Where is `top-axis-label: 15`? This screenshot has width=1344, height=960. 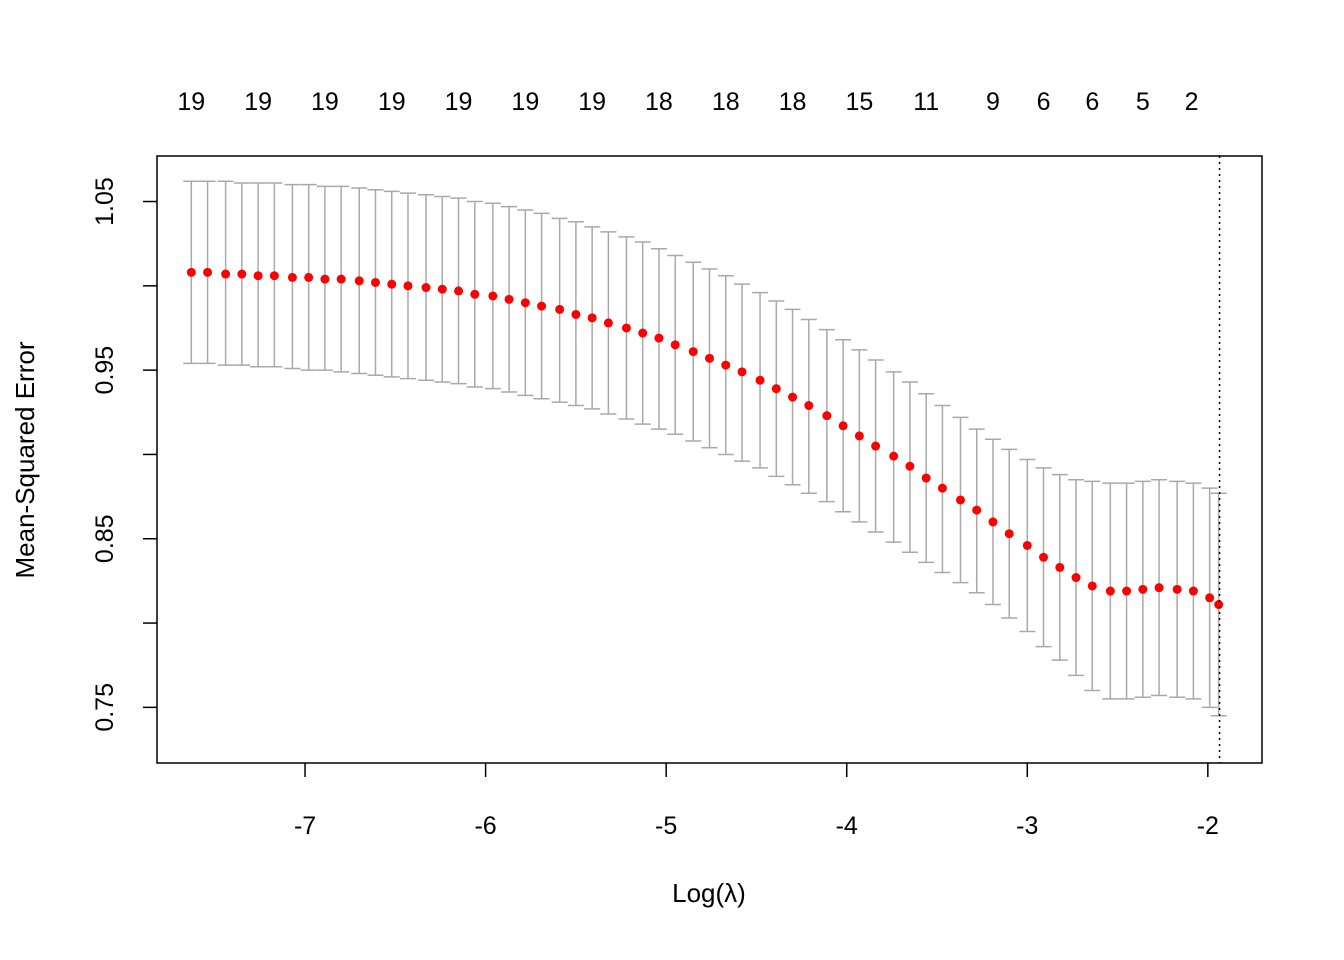
top-axis-label: 15 is located at coordinates (859, 102).